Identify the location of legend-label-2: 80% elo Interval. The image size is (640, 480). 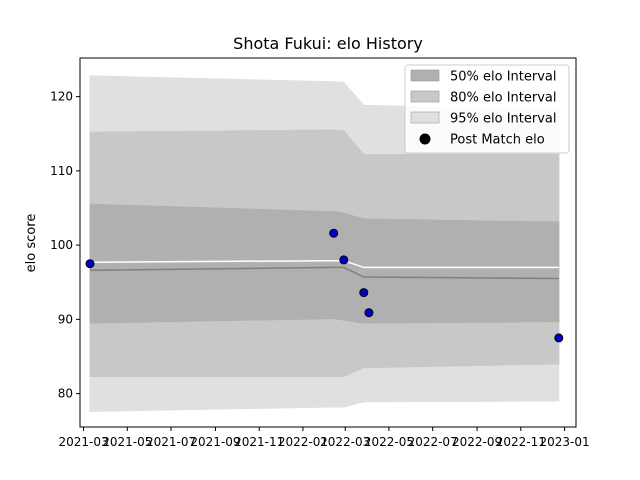
(503, 98).